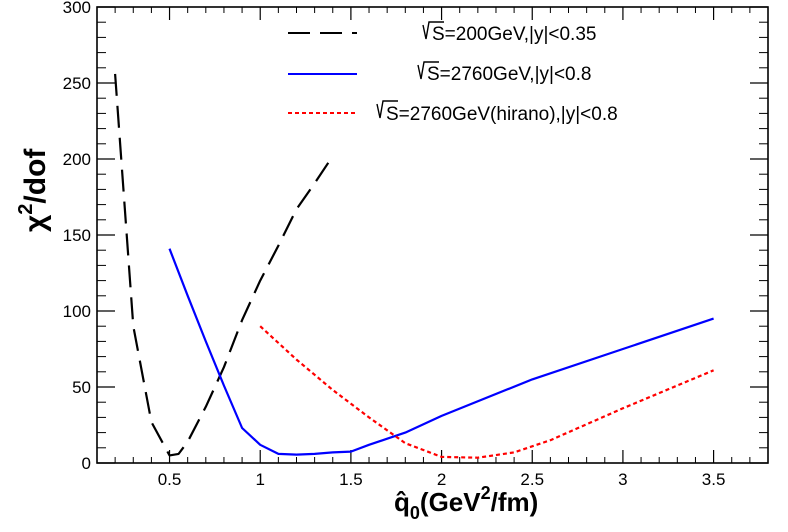 This screenshot has width=788, height=532. I want to click on legend-label-series-2: S=2760GeV,|y|<0.8, so click(509, 74).